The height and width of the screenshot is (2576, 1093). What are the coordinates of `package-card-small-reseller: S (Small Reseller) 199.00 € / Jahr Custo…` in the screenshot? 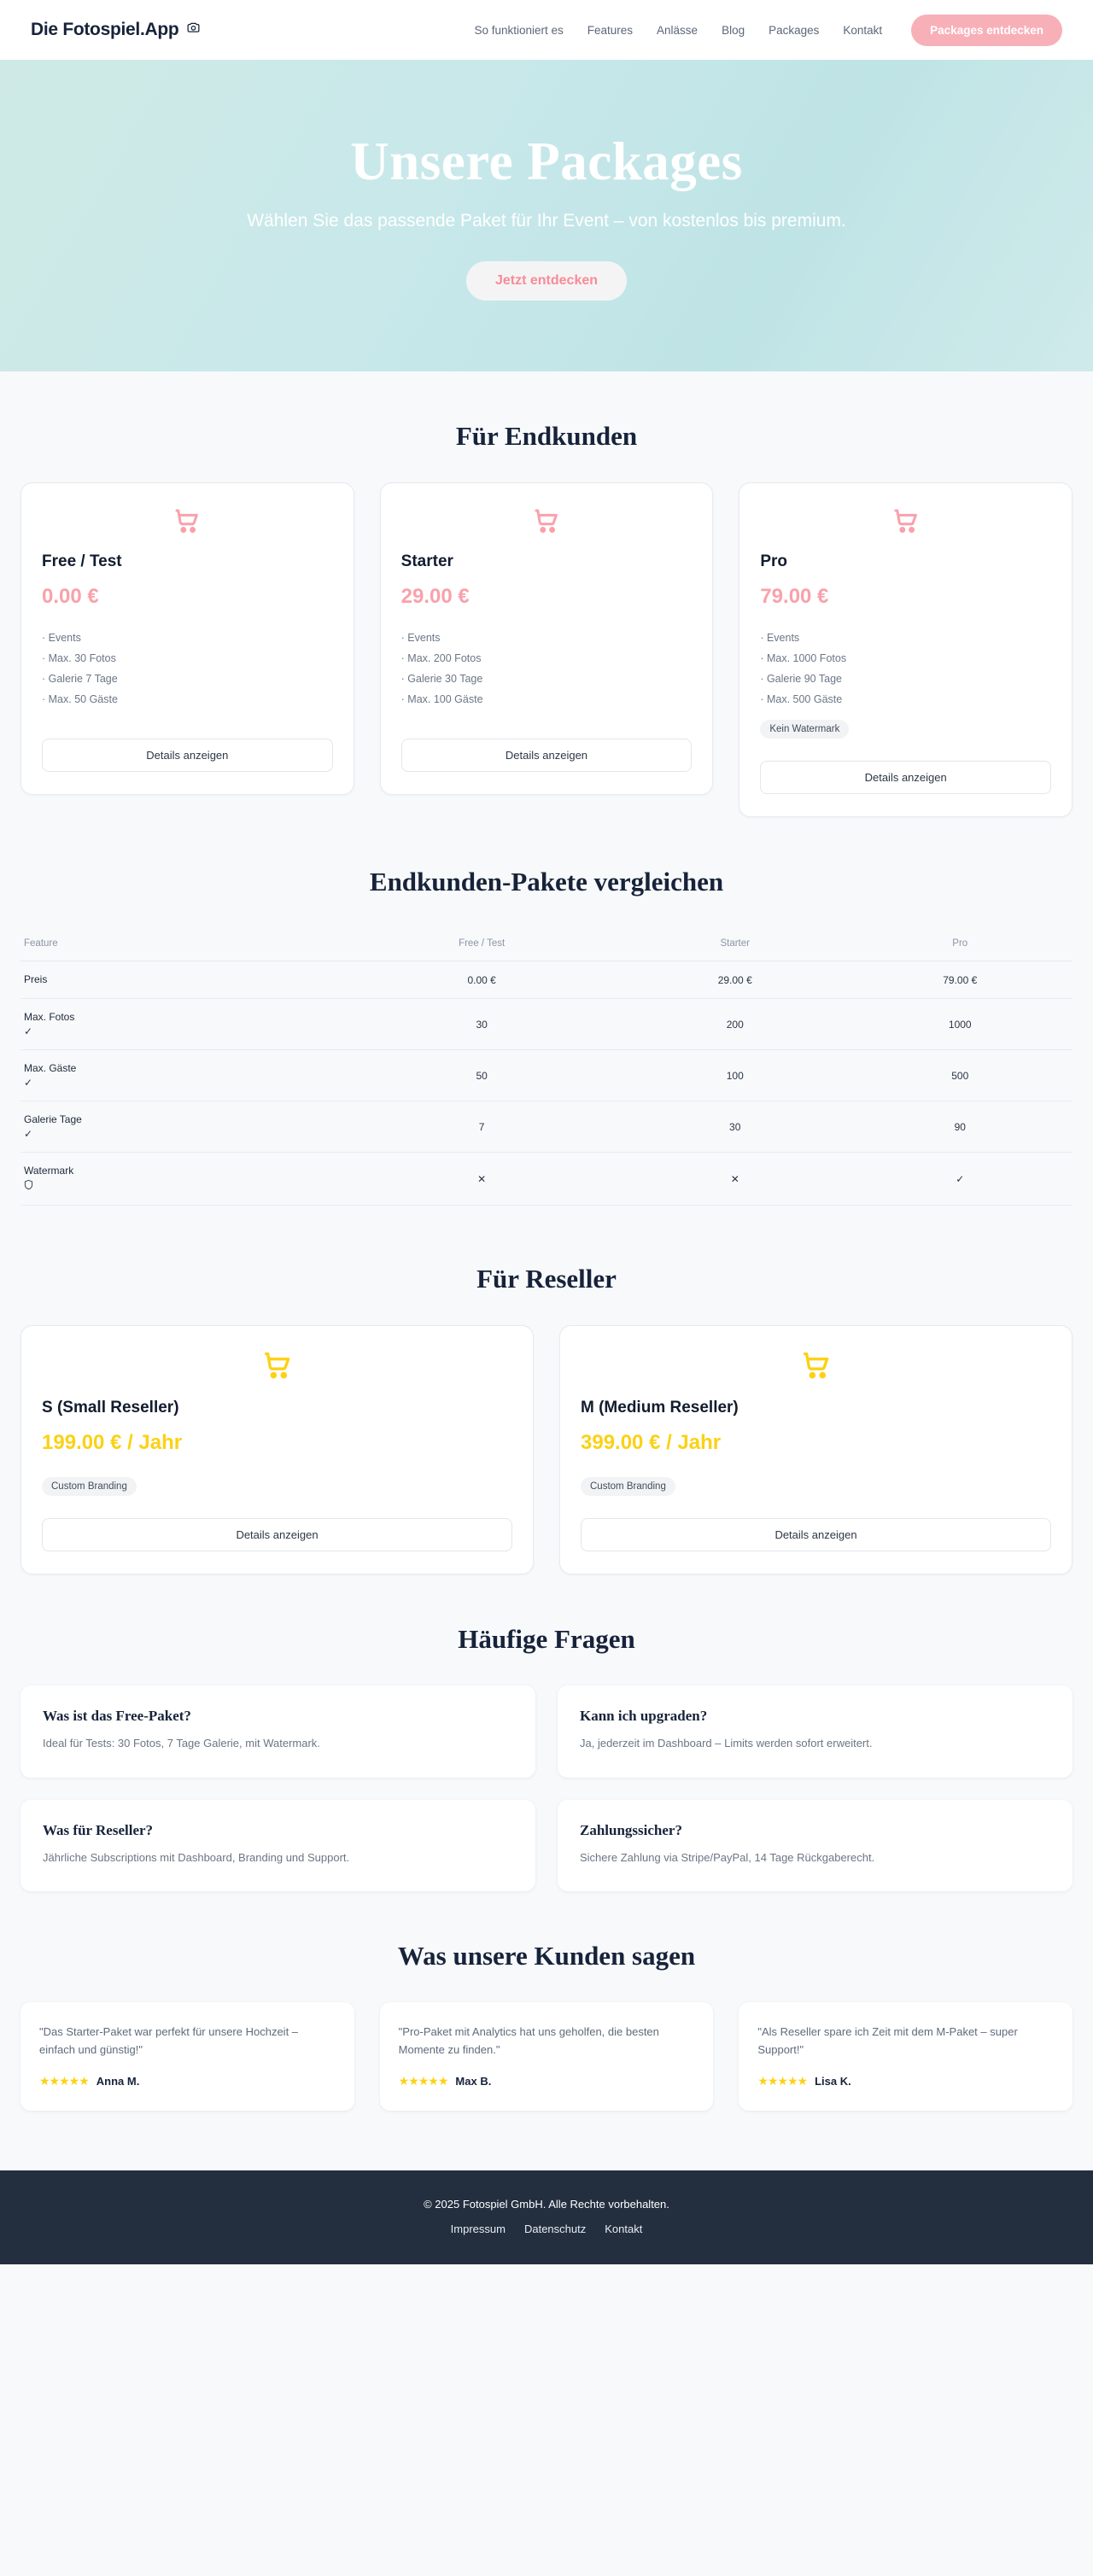 It's located at (277, 1449).